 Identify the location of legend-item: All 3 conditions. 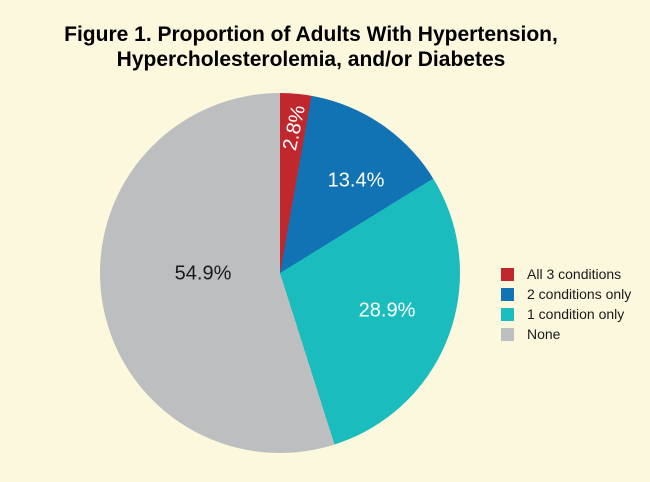
(566, 274).